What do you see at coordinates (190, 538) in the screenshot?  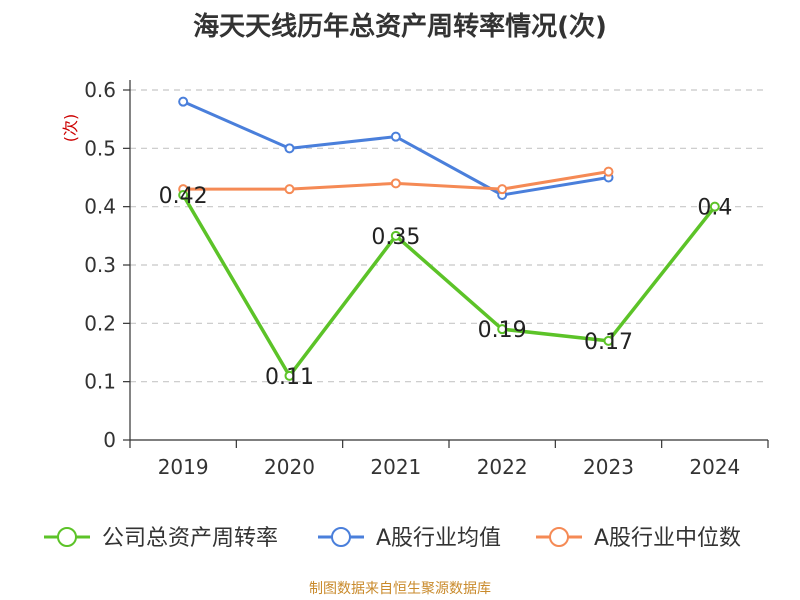 I see `legend-label: 公司总资产周转率` at bounding box center [190, 538].